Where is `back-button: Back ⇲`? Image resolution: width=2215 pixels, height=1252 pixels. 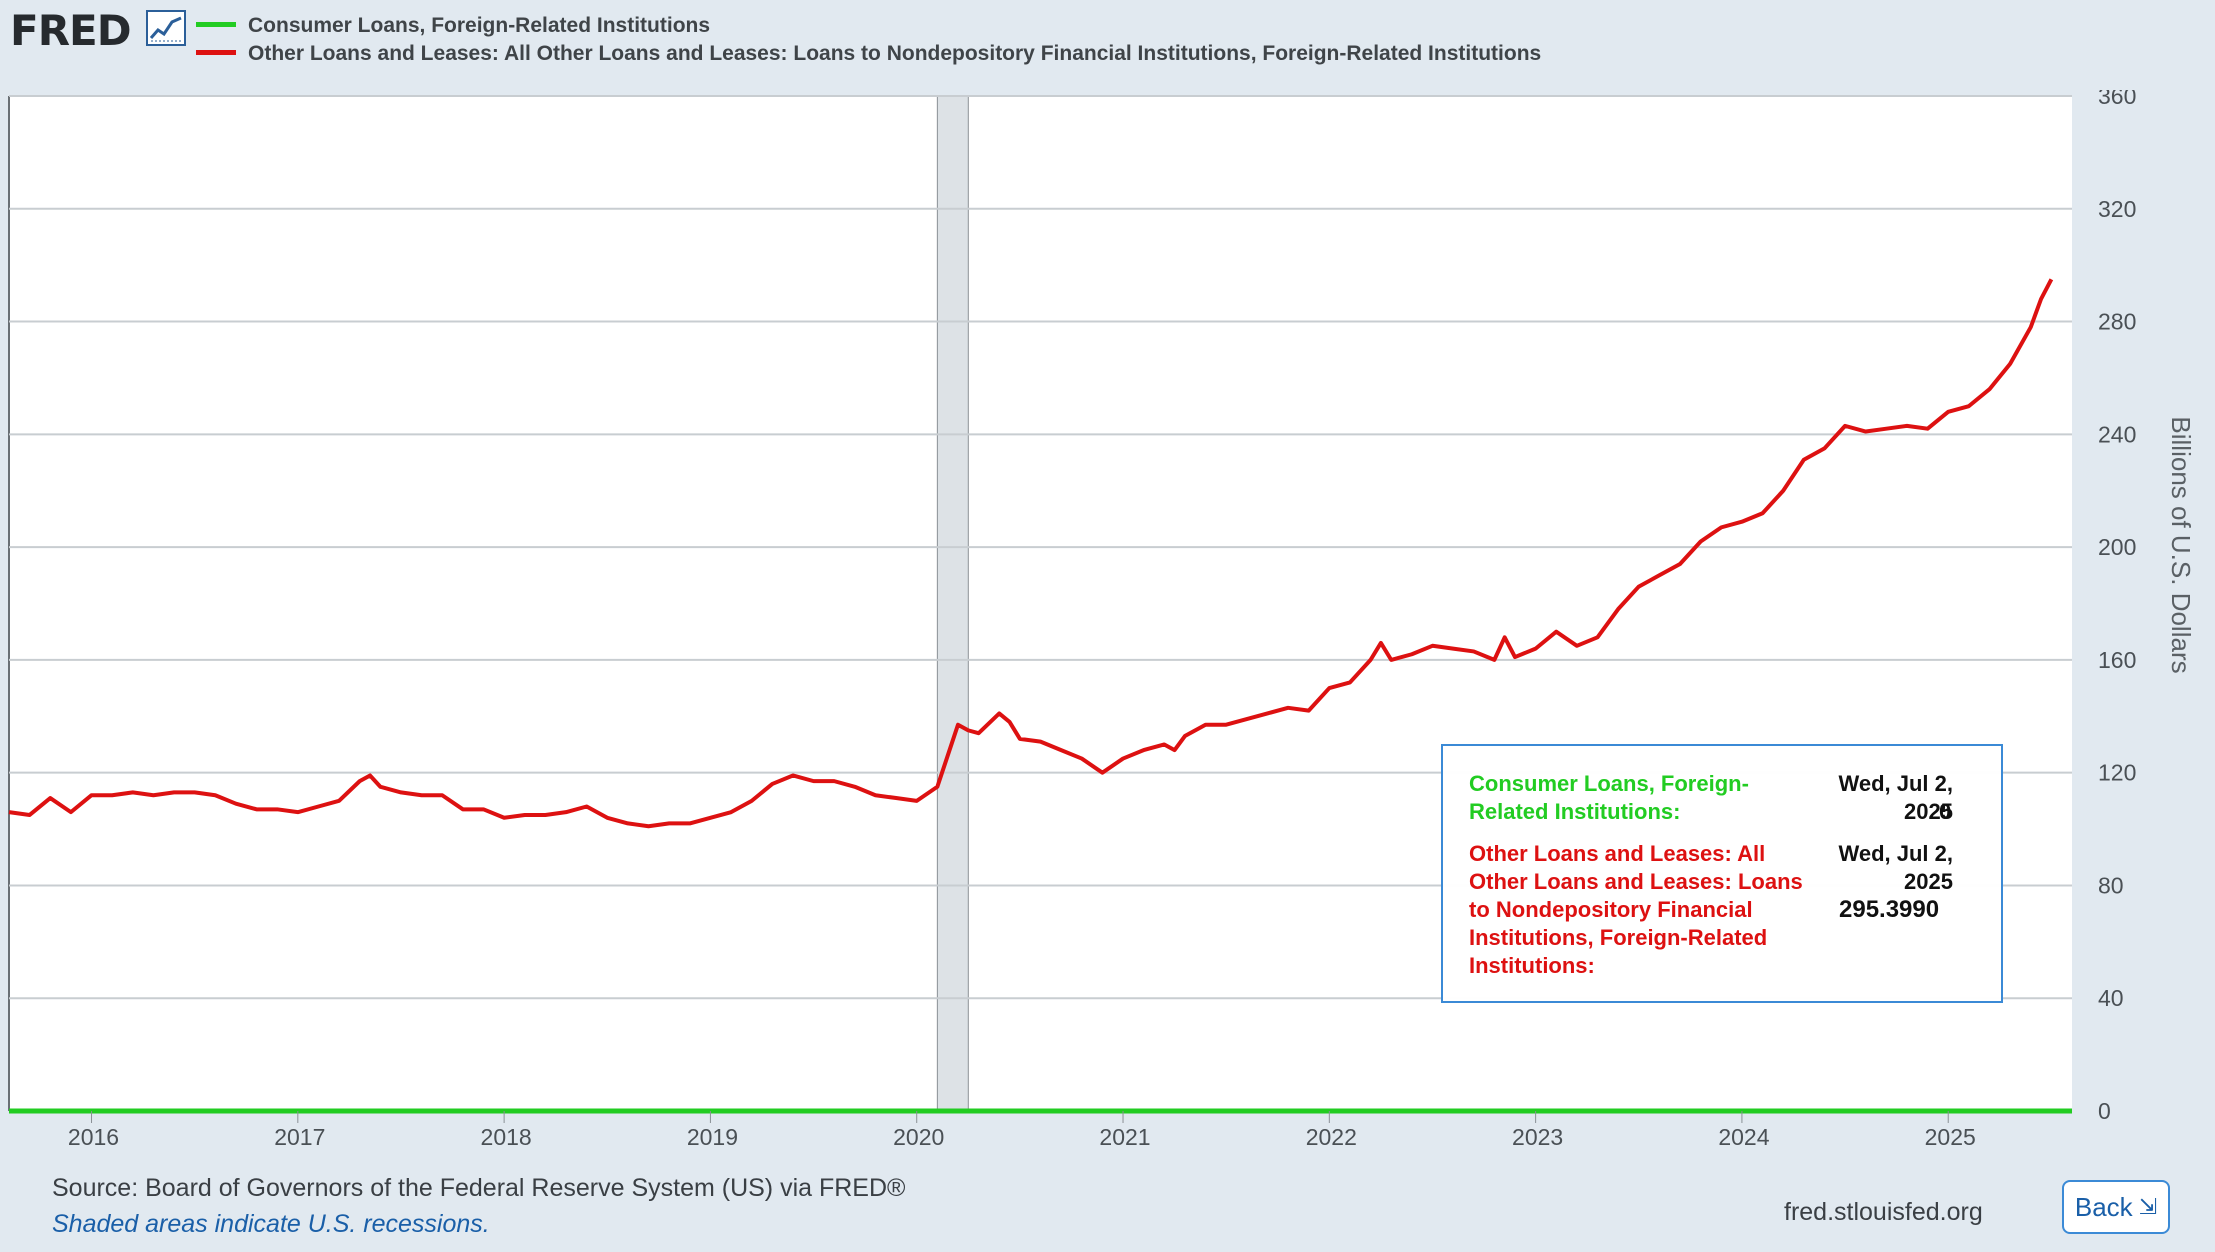
back-button: Back ⇲ is located at coordinates (2116, 1207).